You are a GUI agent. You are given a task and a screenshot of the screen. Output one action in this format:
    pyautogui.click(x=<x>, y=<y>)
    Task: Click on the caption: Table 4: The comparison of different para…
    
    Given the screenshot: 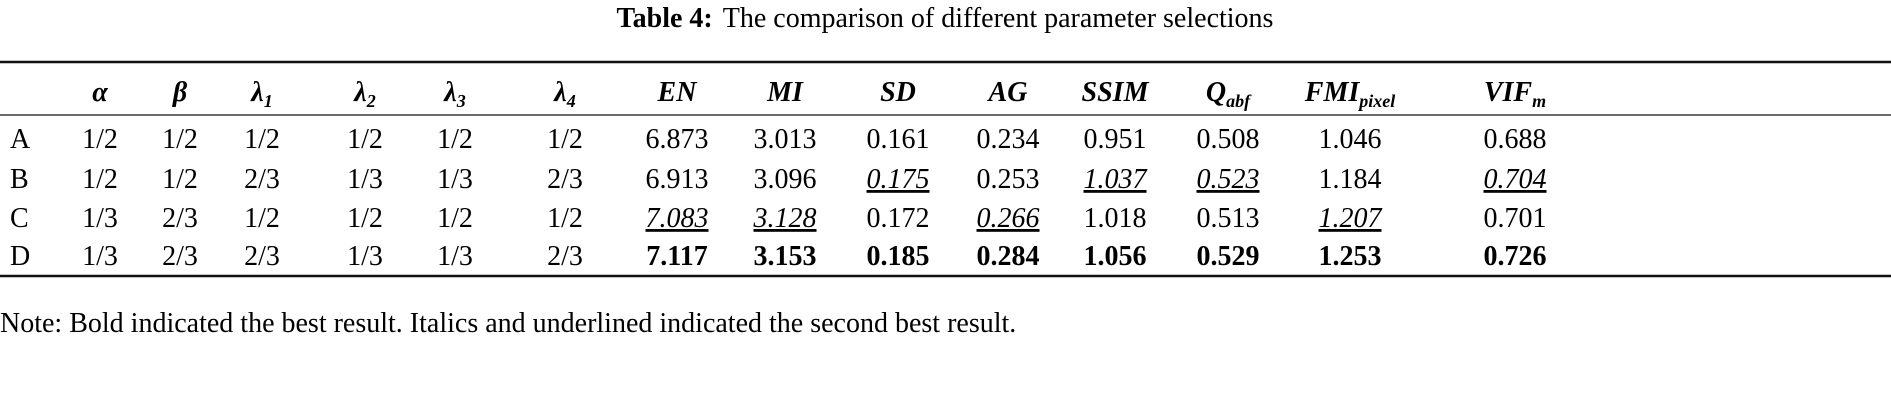 What is the action you would take?
    pyautogui.click(x=945, y=18)
    